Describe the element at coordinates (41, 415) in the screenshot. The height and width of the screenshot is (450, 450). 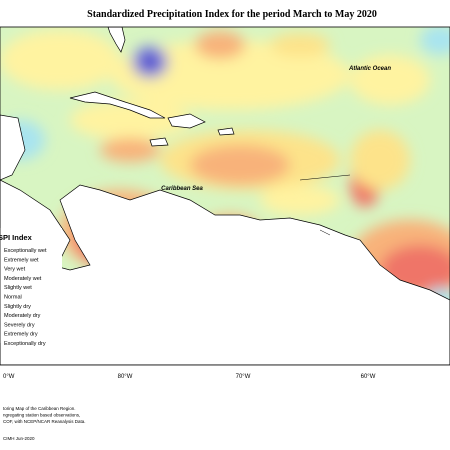
I see `footer-line: ngregating station based observations,` at that location.